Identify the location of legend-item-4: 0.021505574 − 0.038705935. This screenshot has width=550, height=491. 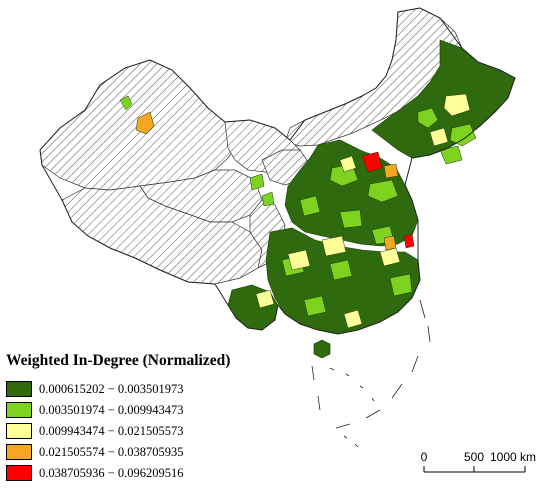
(95, 452).